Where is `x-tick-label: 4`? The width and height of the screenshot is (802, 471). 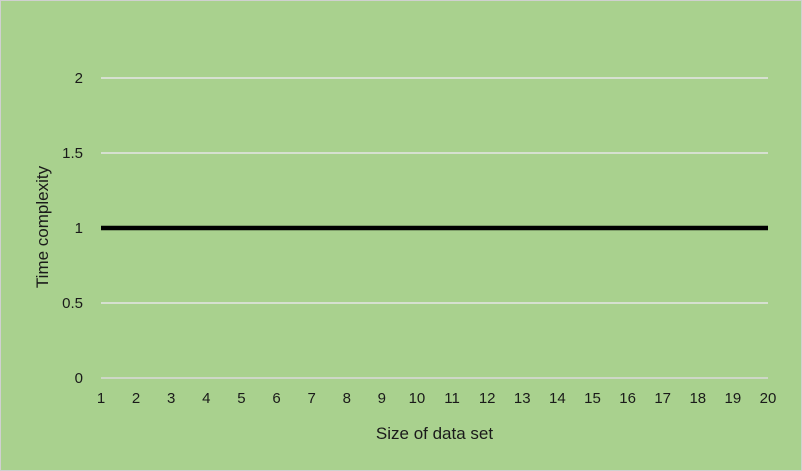 x-tick-label: 4 is located at coordinates (206, 398).